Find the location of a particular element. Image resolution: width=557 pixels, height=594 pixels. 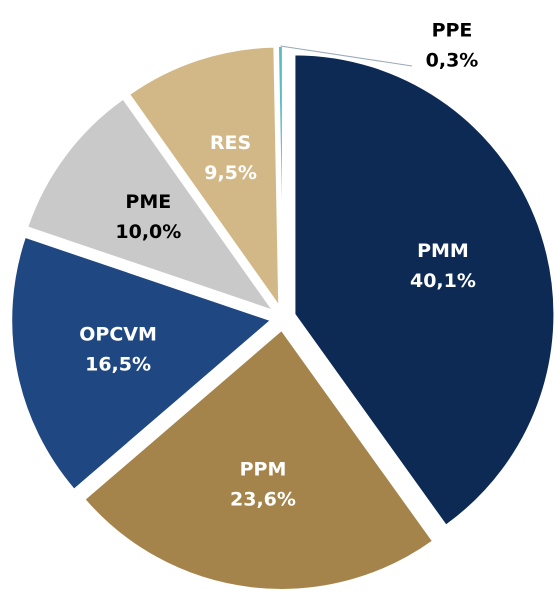

slice-value-label: 40,1% is located at coordinates (443, 281).